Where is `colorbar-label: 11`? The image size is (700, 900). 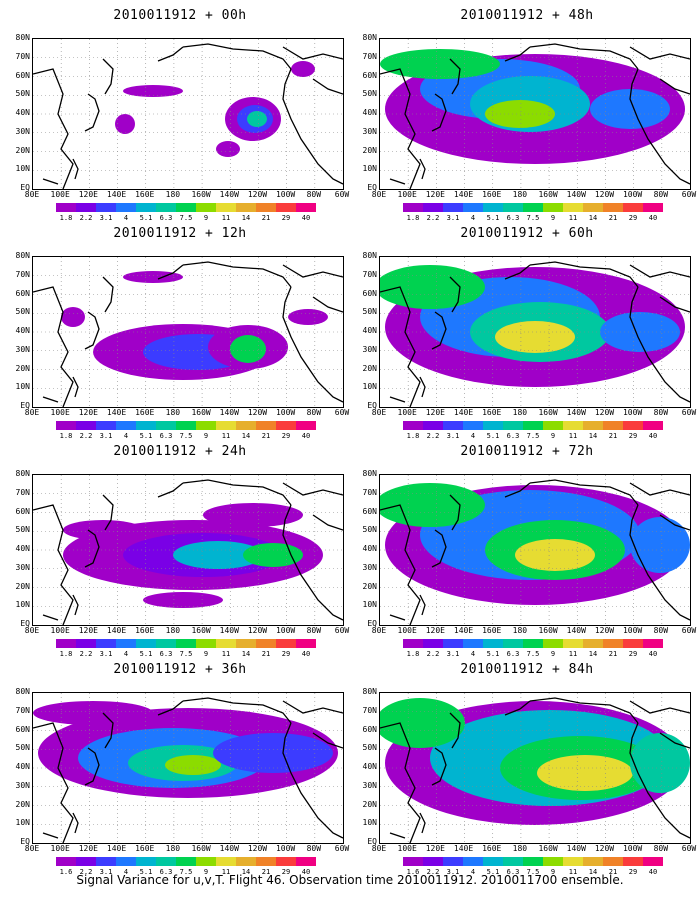 colorbar-label: 11 is located at coordinates (226, 436).